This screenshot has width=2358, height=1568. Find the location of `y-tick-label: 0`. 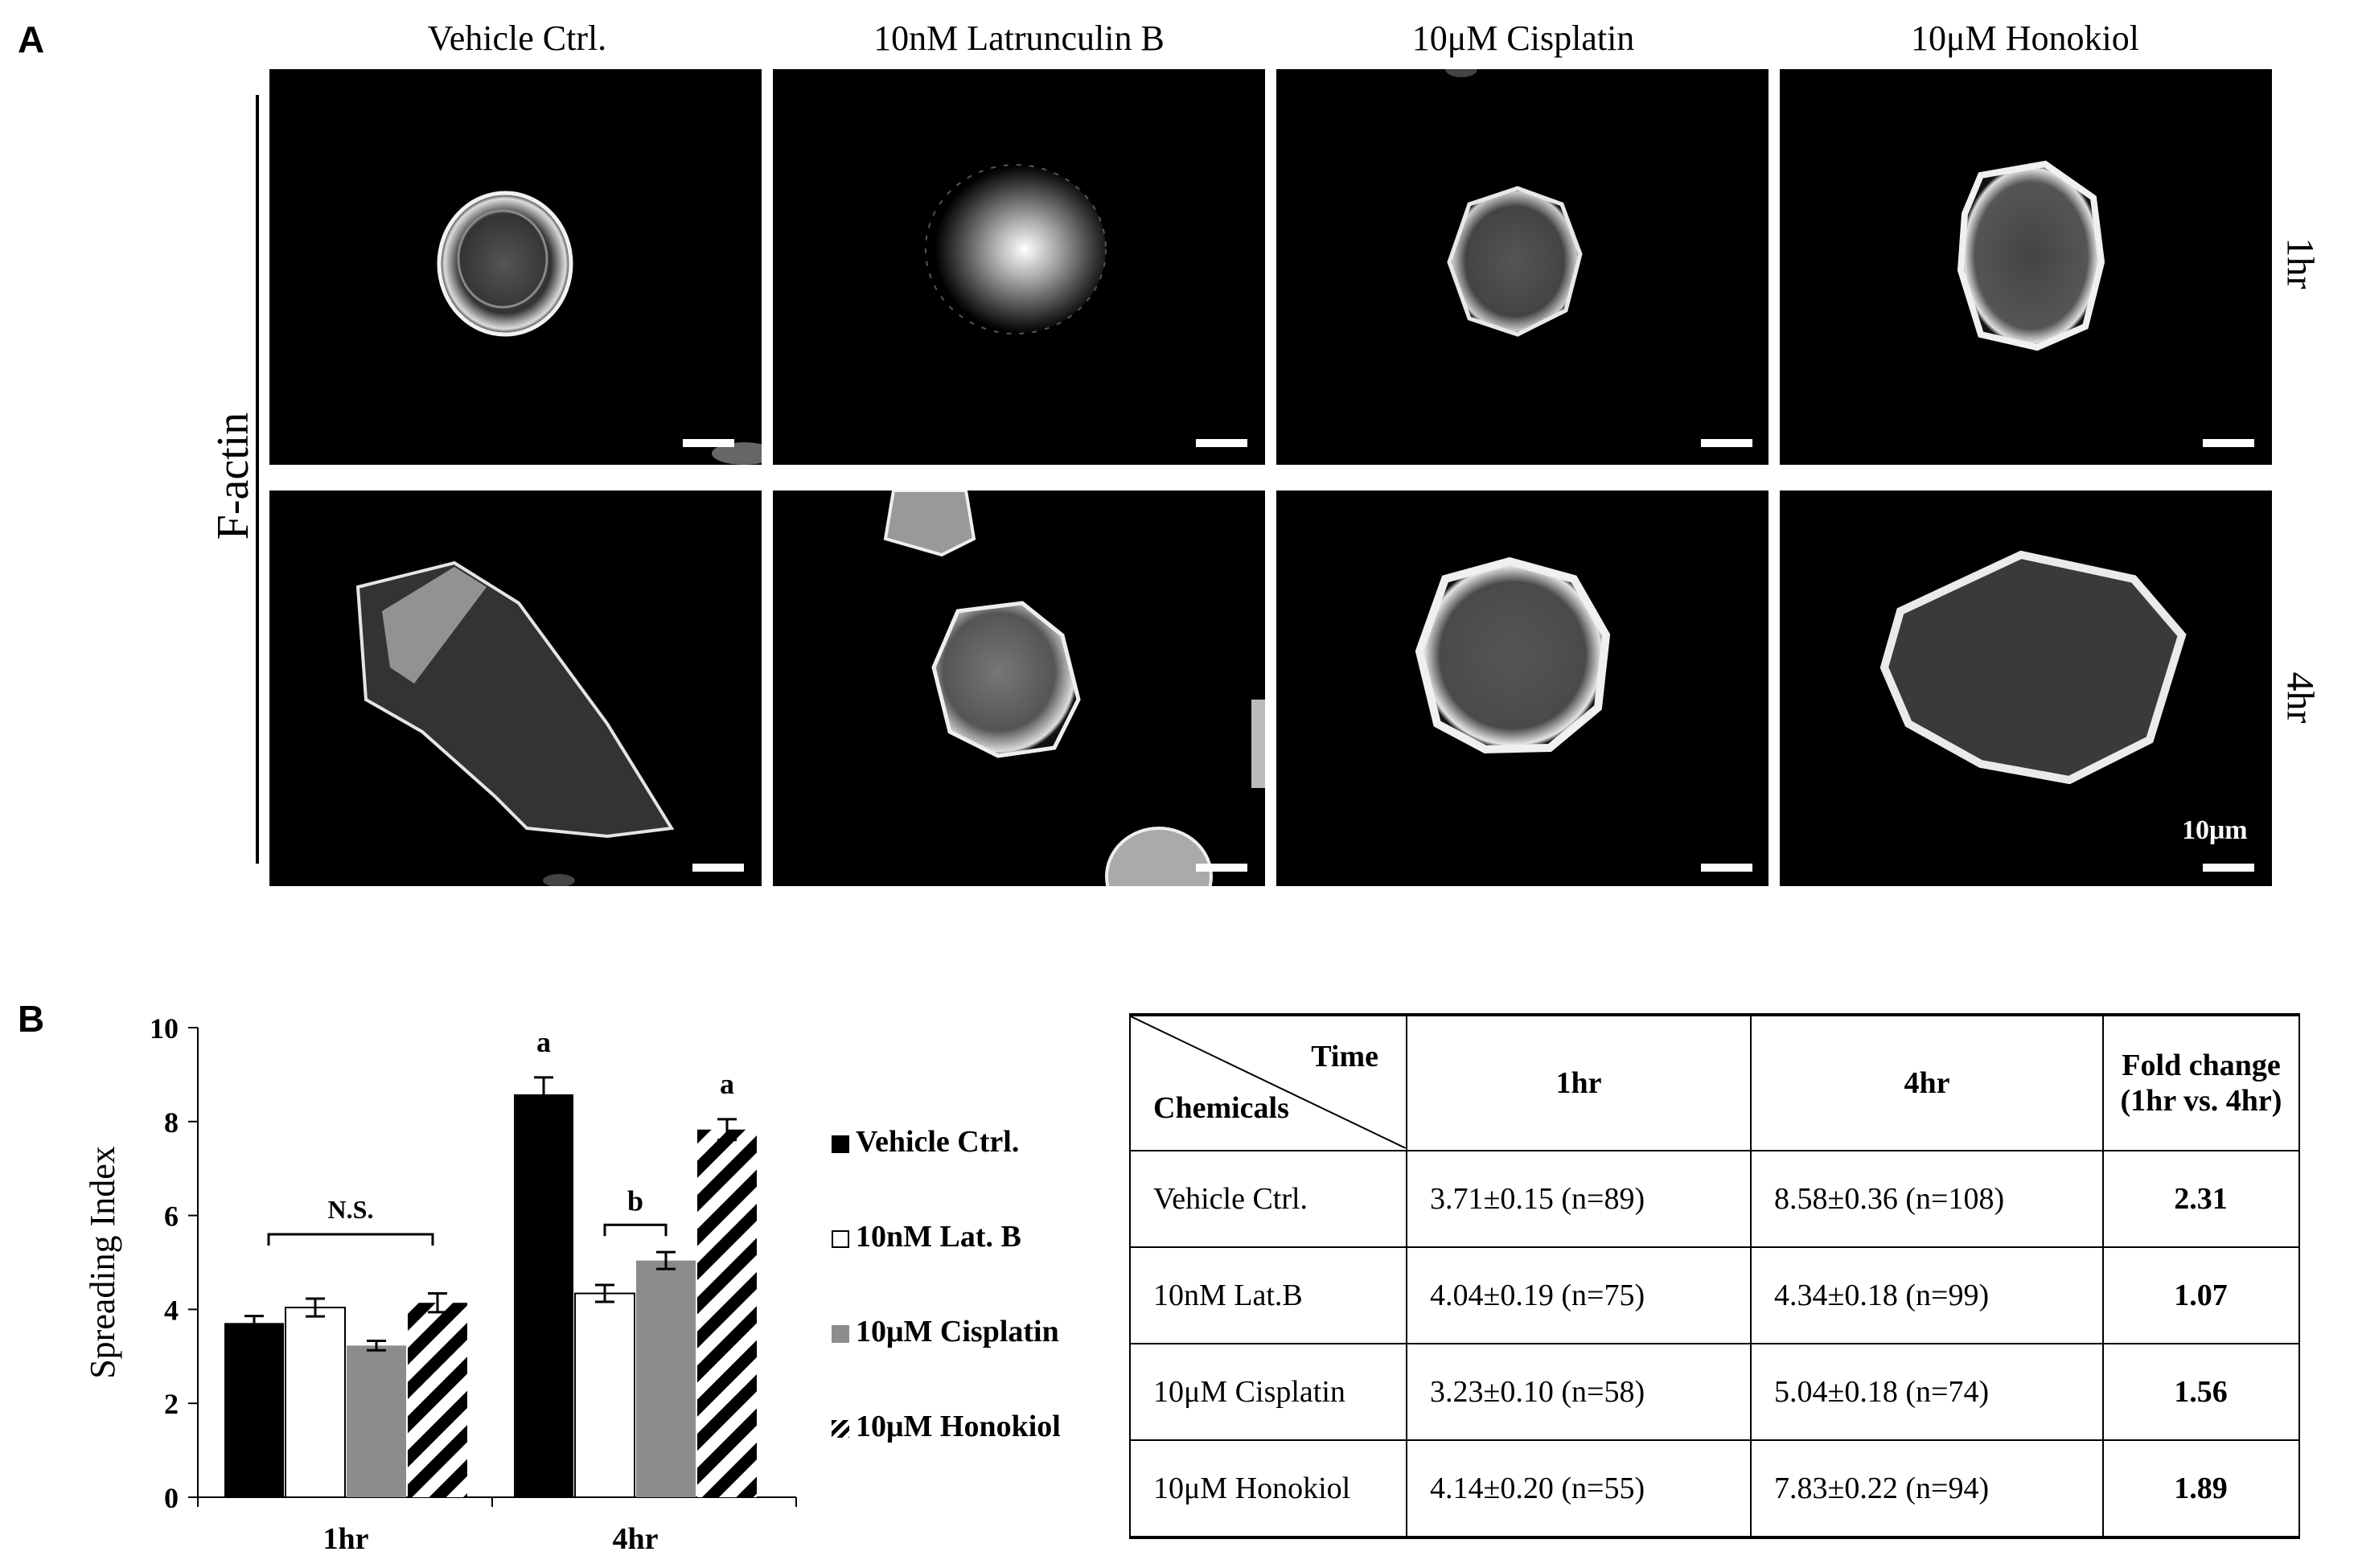

y-tick-label: 0 is located at coordinates (171, 1498).